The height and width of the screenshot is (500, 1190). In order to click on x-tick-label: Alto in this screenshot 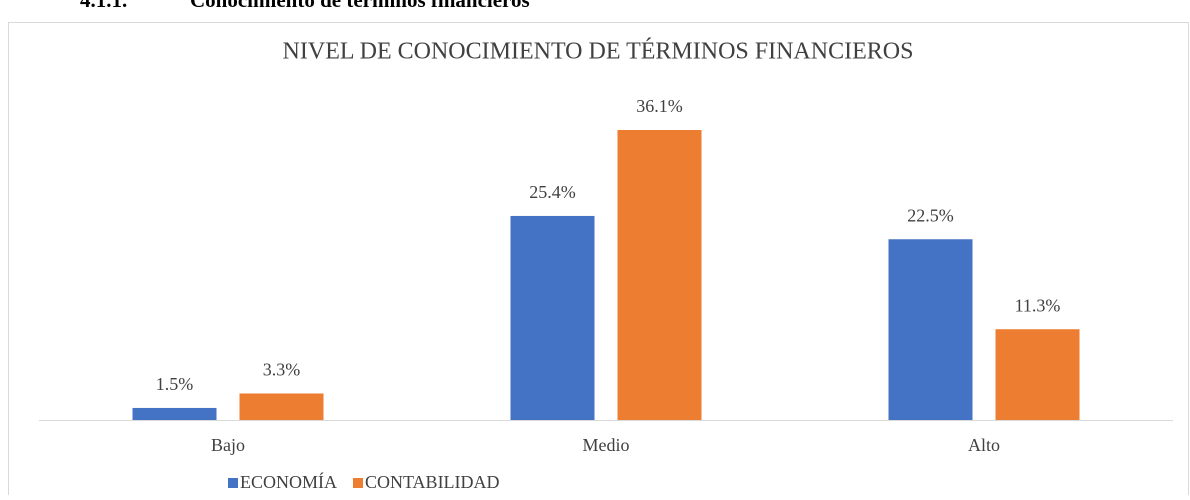, I will do `click(984, 445)`.